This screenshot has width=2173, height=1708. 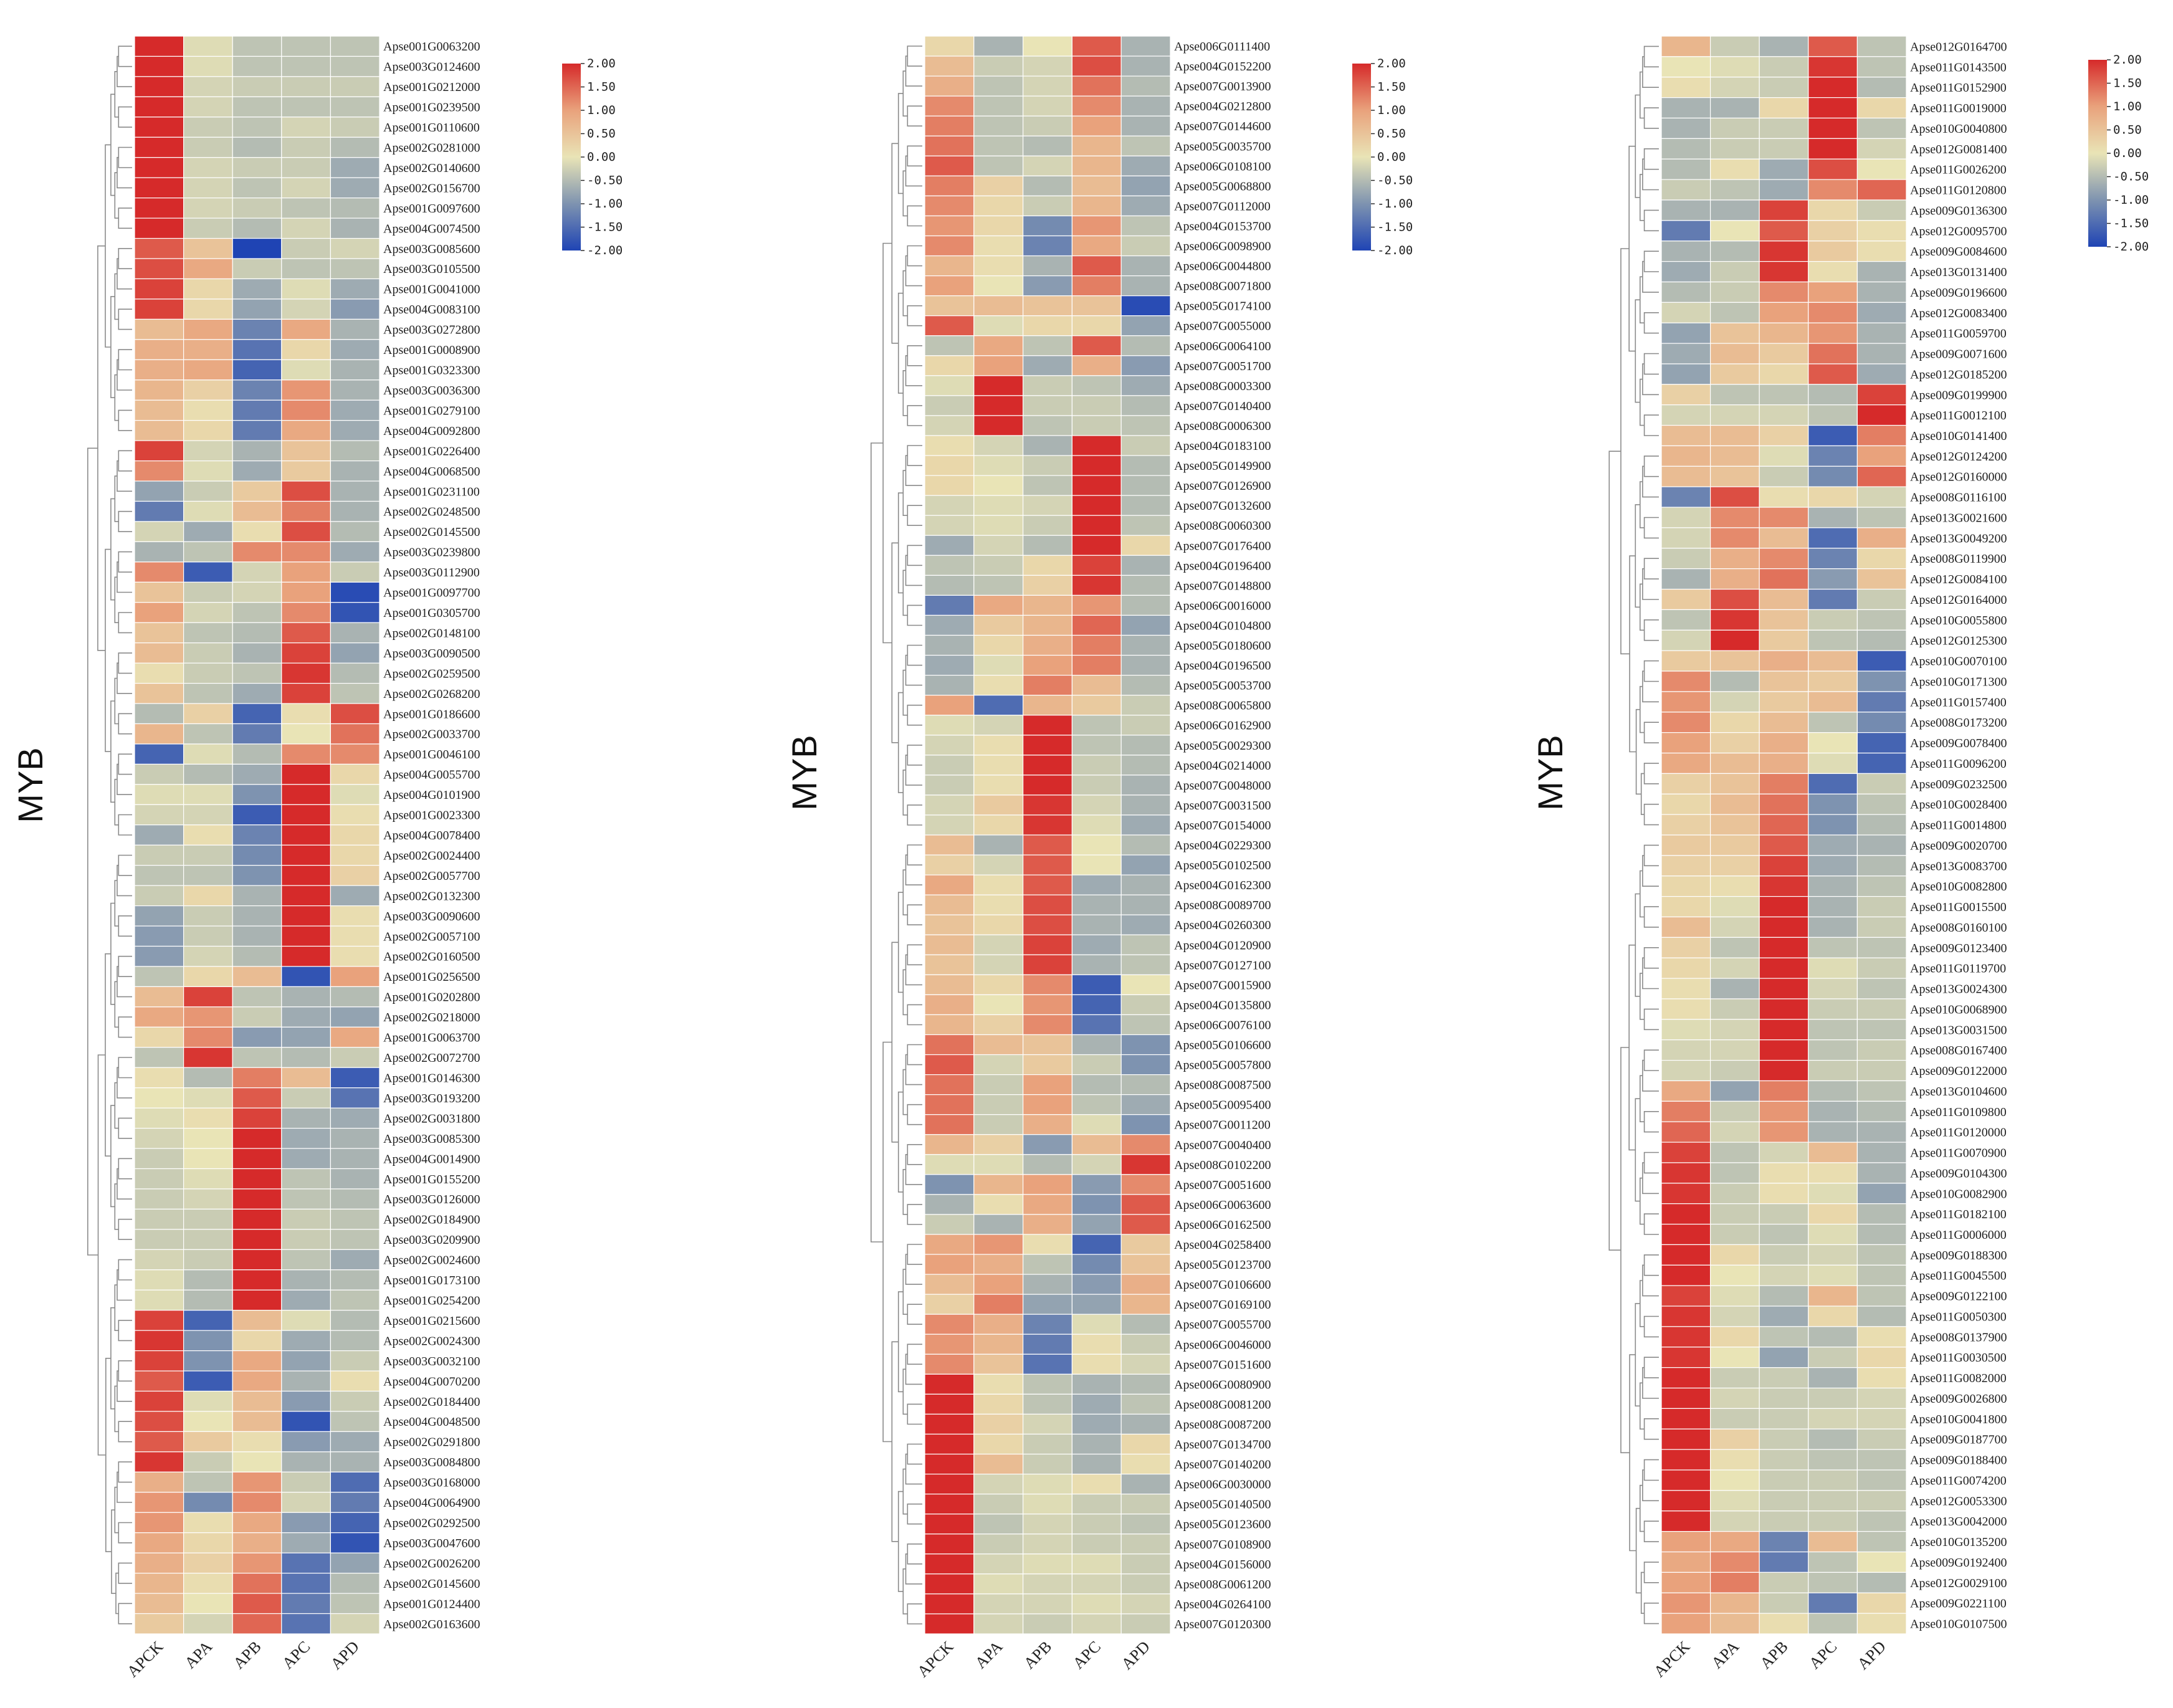 What do you see at coordinates (571, 157) in the screenshot?
I see `colorbar` at bounding box center [571, 157].